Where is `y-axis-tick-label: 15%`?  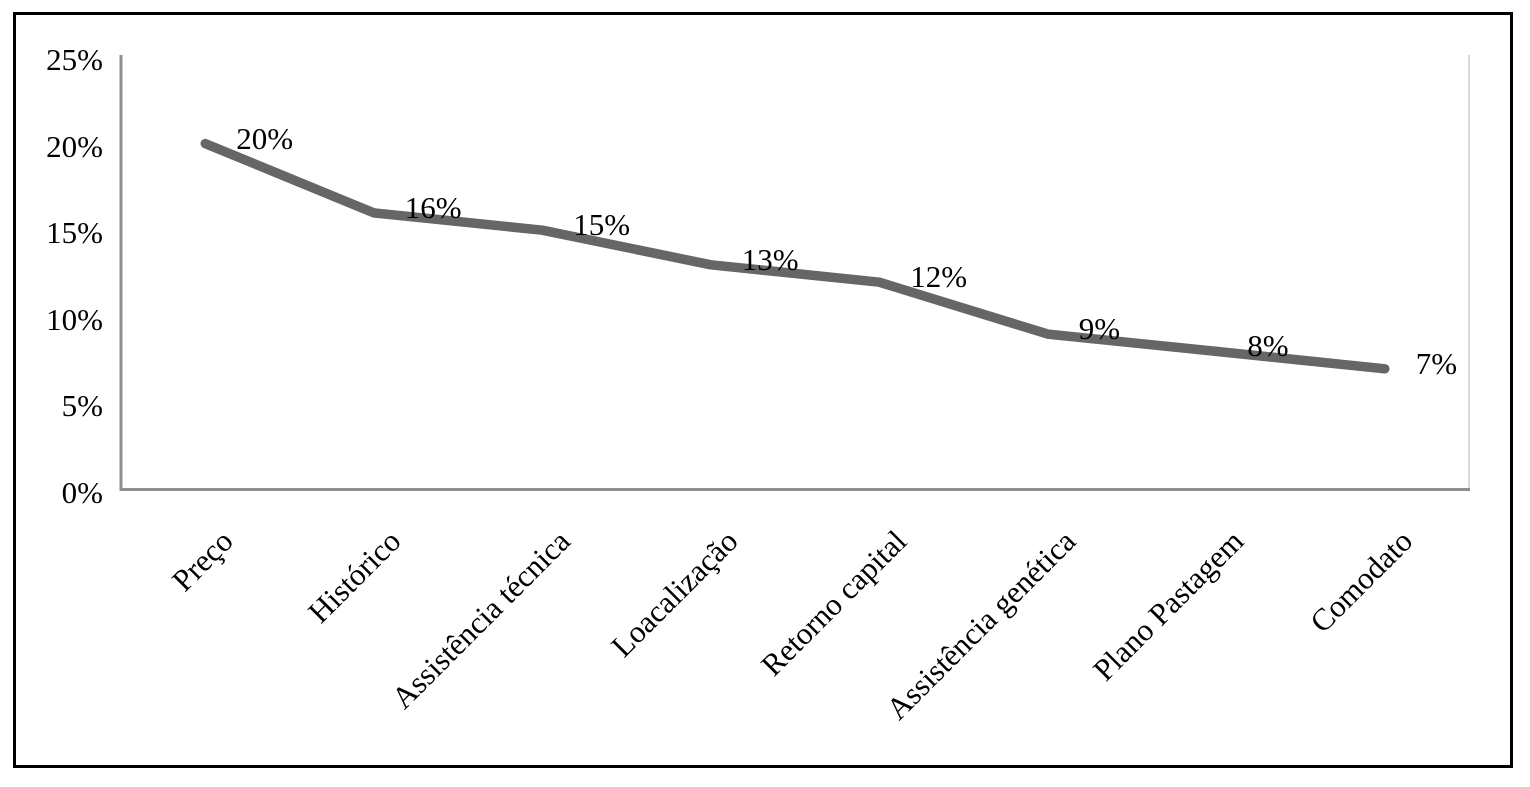
y-axis-tick-label: 15% is located at coordinates (74, 233).